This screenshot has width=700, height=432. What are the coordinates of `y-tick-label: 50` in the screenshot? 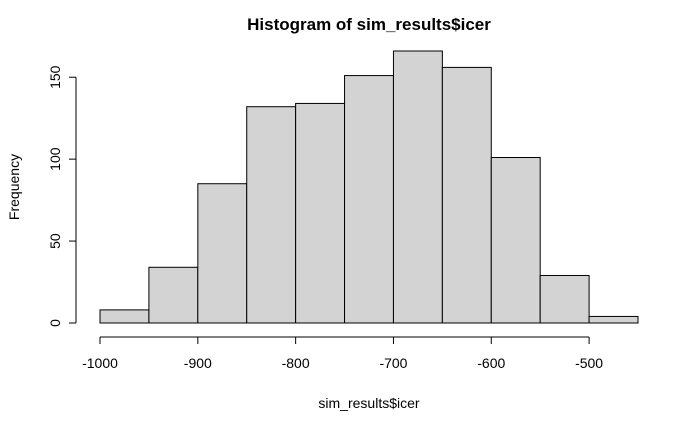 It's located at (55, 241).